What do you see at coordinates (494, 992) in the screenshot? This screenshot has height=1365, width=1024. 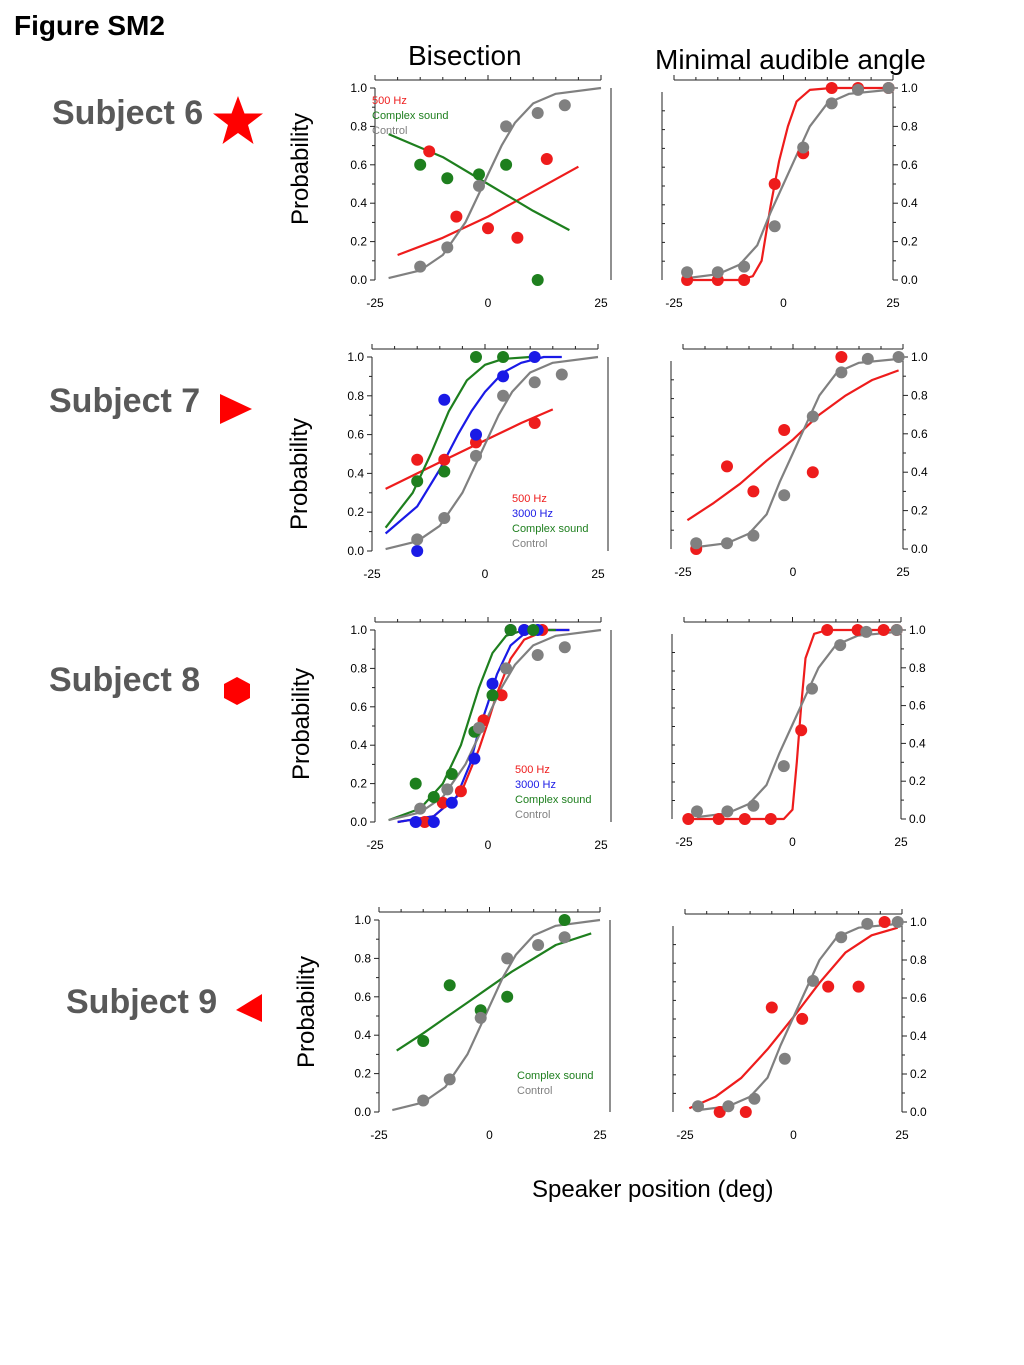 I see `series-1-fit-curve` at bounding box center [494, 992].